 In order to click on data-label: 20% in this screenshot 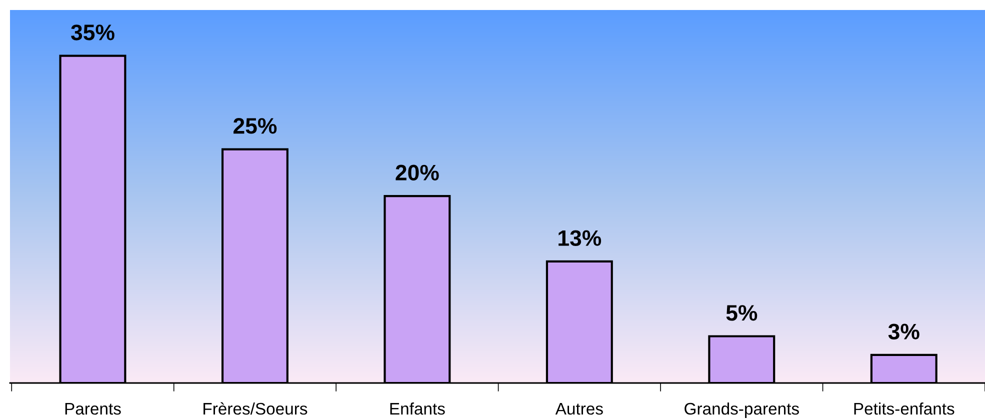, I will do `click(417, 172)`.